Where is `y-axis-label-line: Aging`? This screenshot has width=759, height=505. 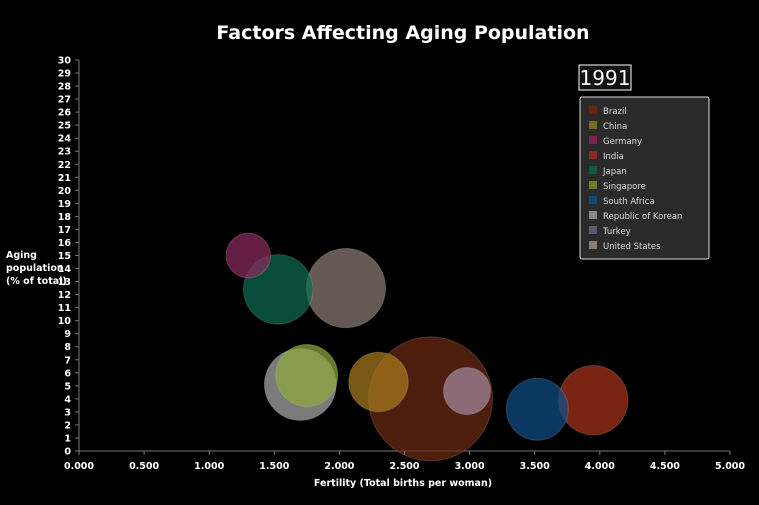 y-axis-label-line: Aging is located at coordinates (21, 255).